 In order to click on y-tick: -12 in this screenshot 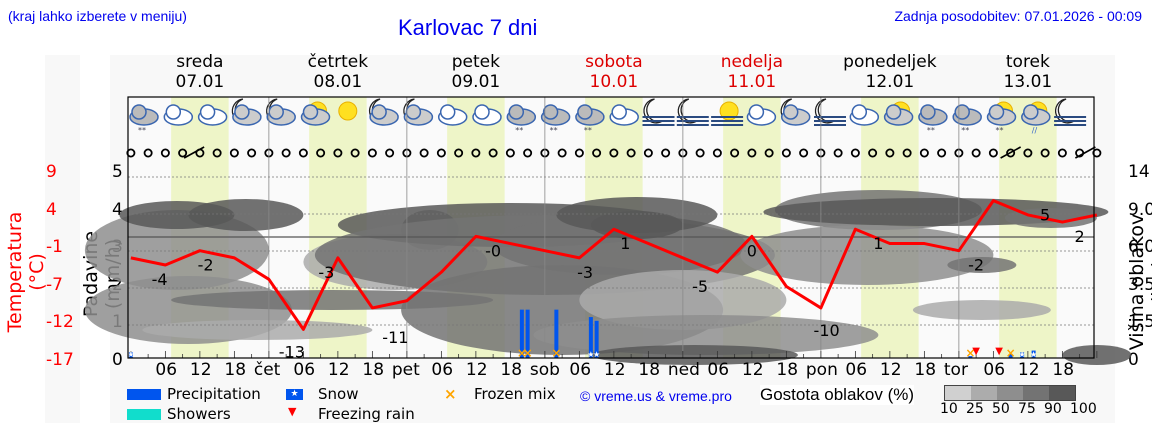, I will do `click(60, 322)`.